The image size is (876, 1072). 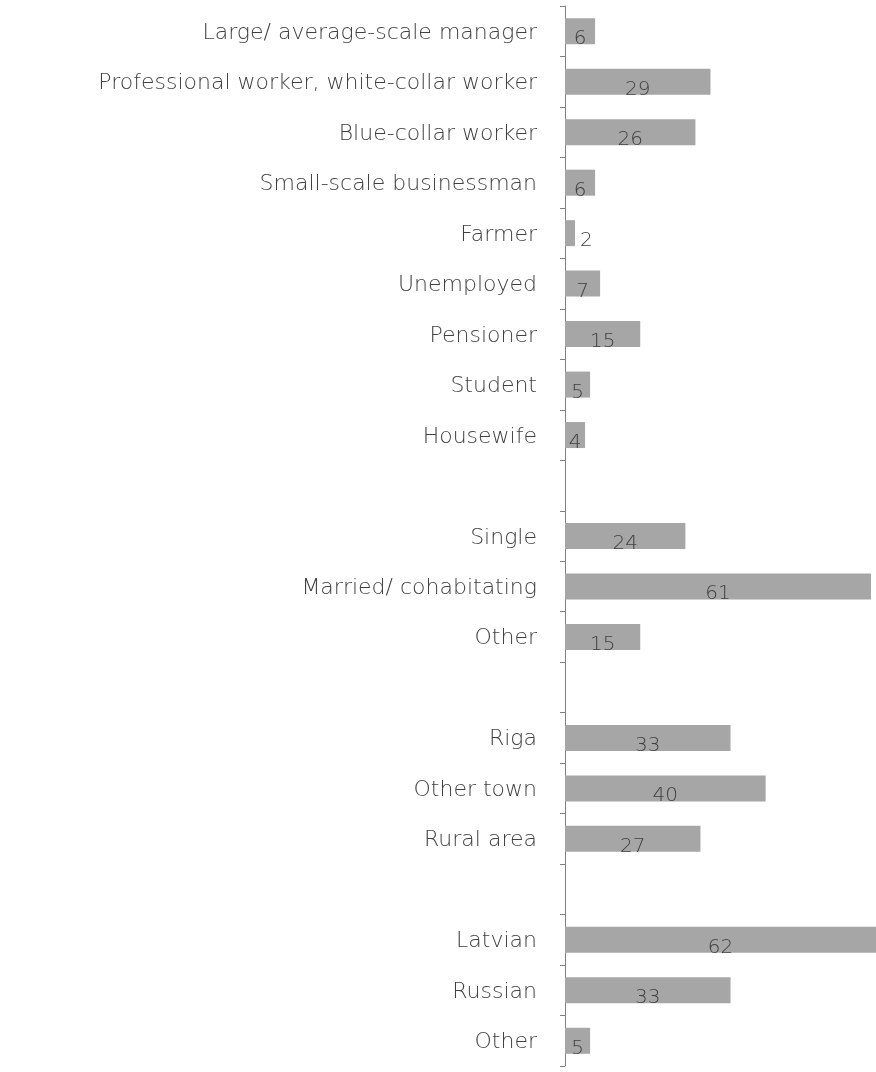 I want to click on y-tick-label: Rural area, so click(x=480, y=839).